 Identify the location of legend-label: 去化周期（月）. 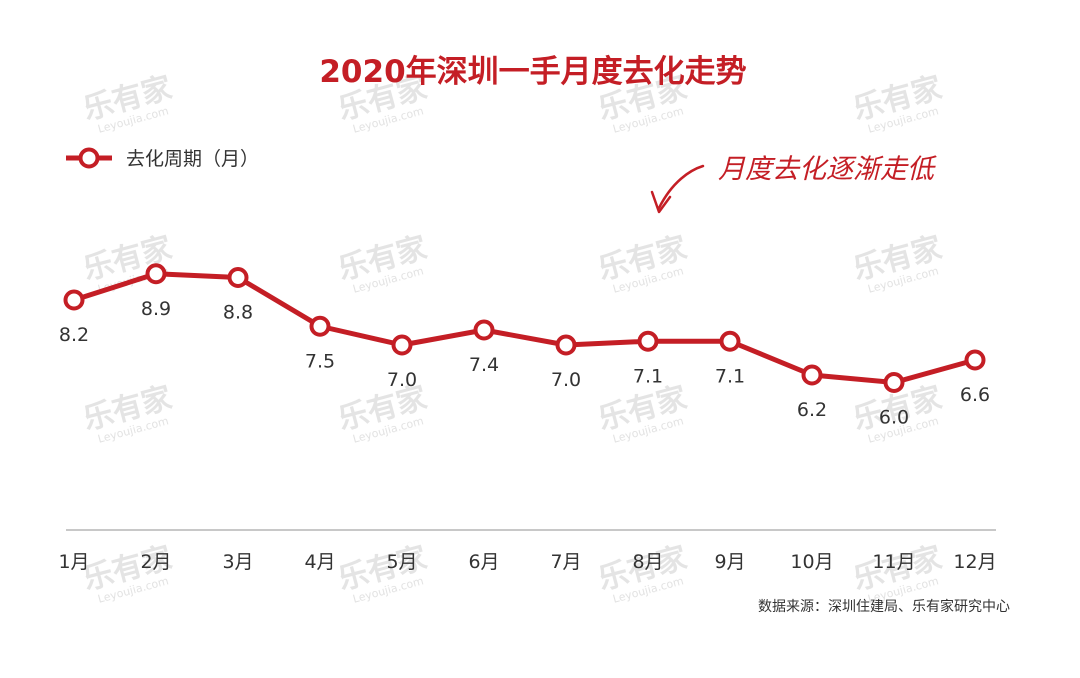
(192, 159).